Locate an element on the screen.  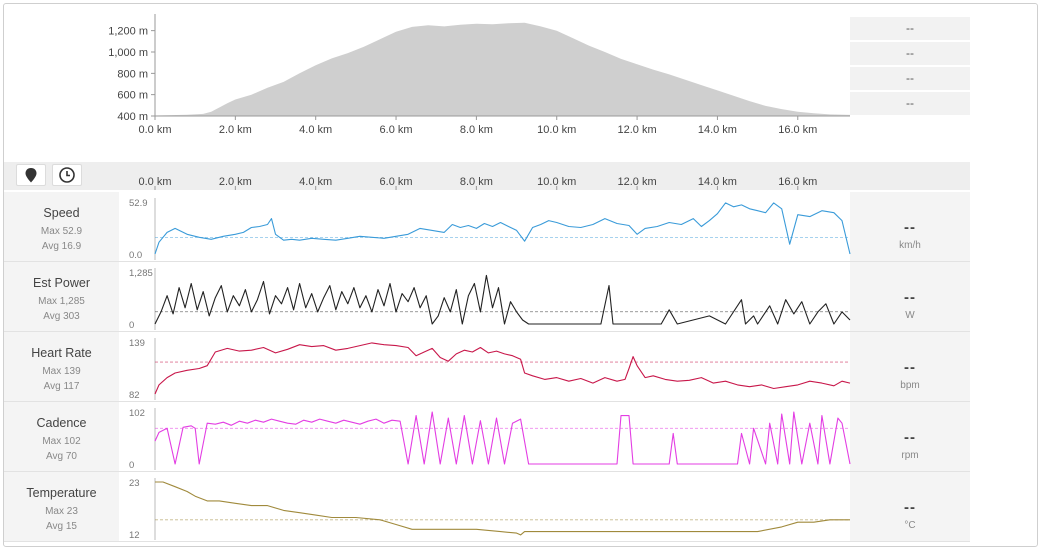
row-y-max-label: 52.9 is located at coordinates (138, 203).